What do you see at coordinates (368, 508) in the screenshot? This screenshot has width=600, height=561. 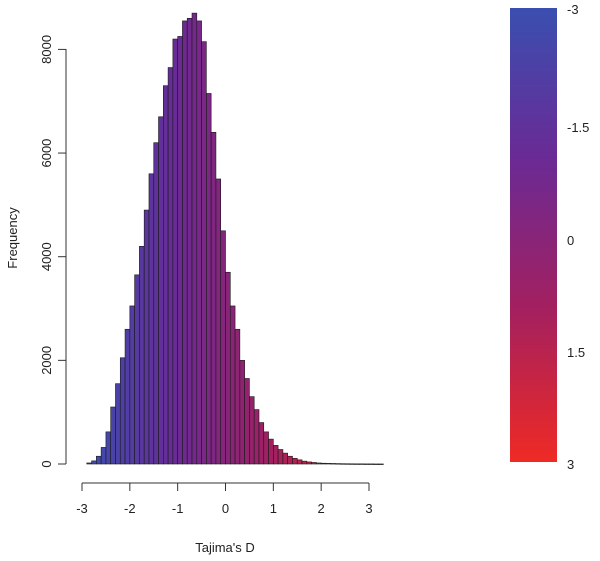 I see `x-tick-label: 3` at bounding box center [368, 508].